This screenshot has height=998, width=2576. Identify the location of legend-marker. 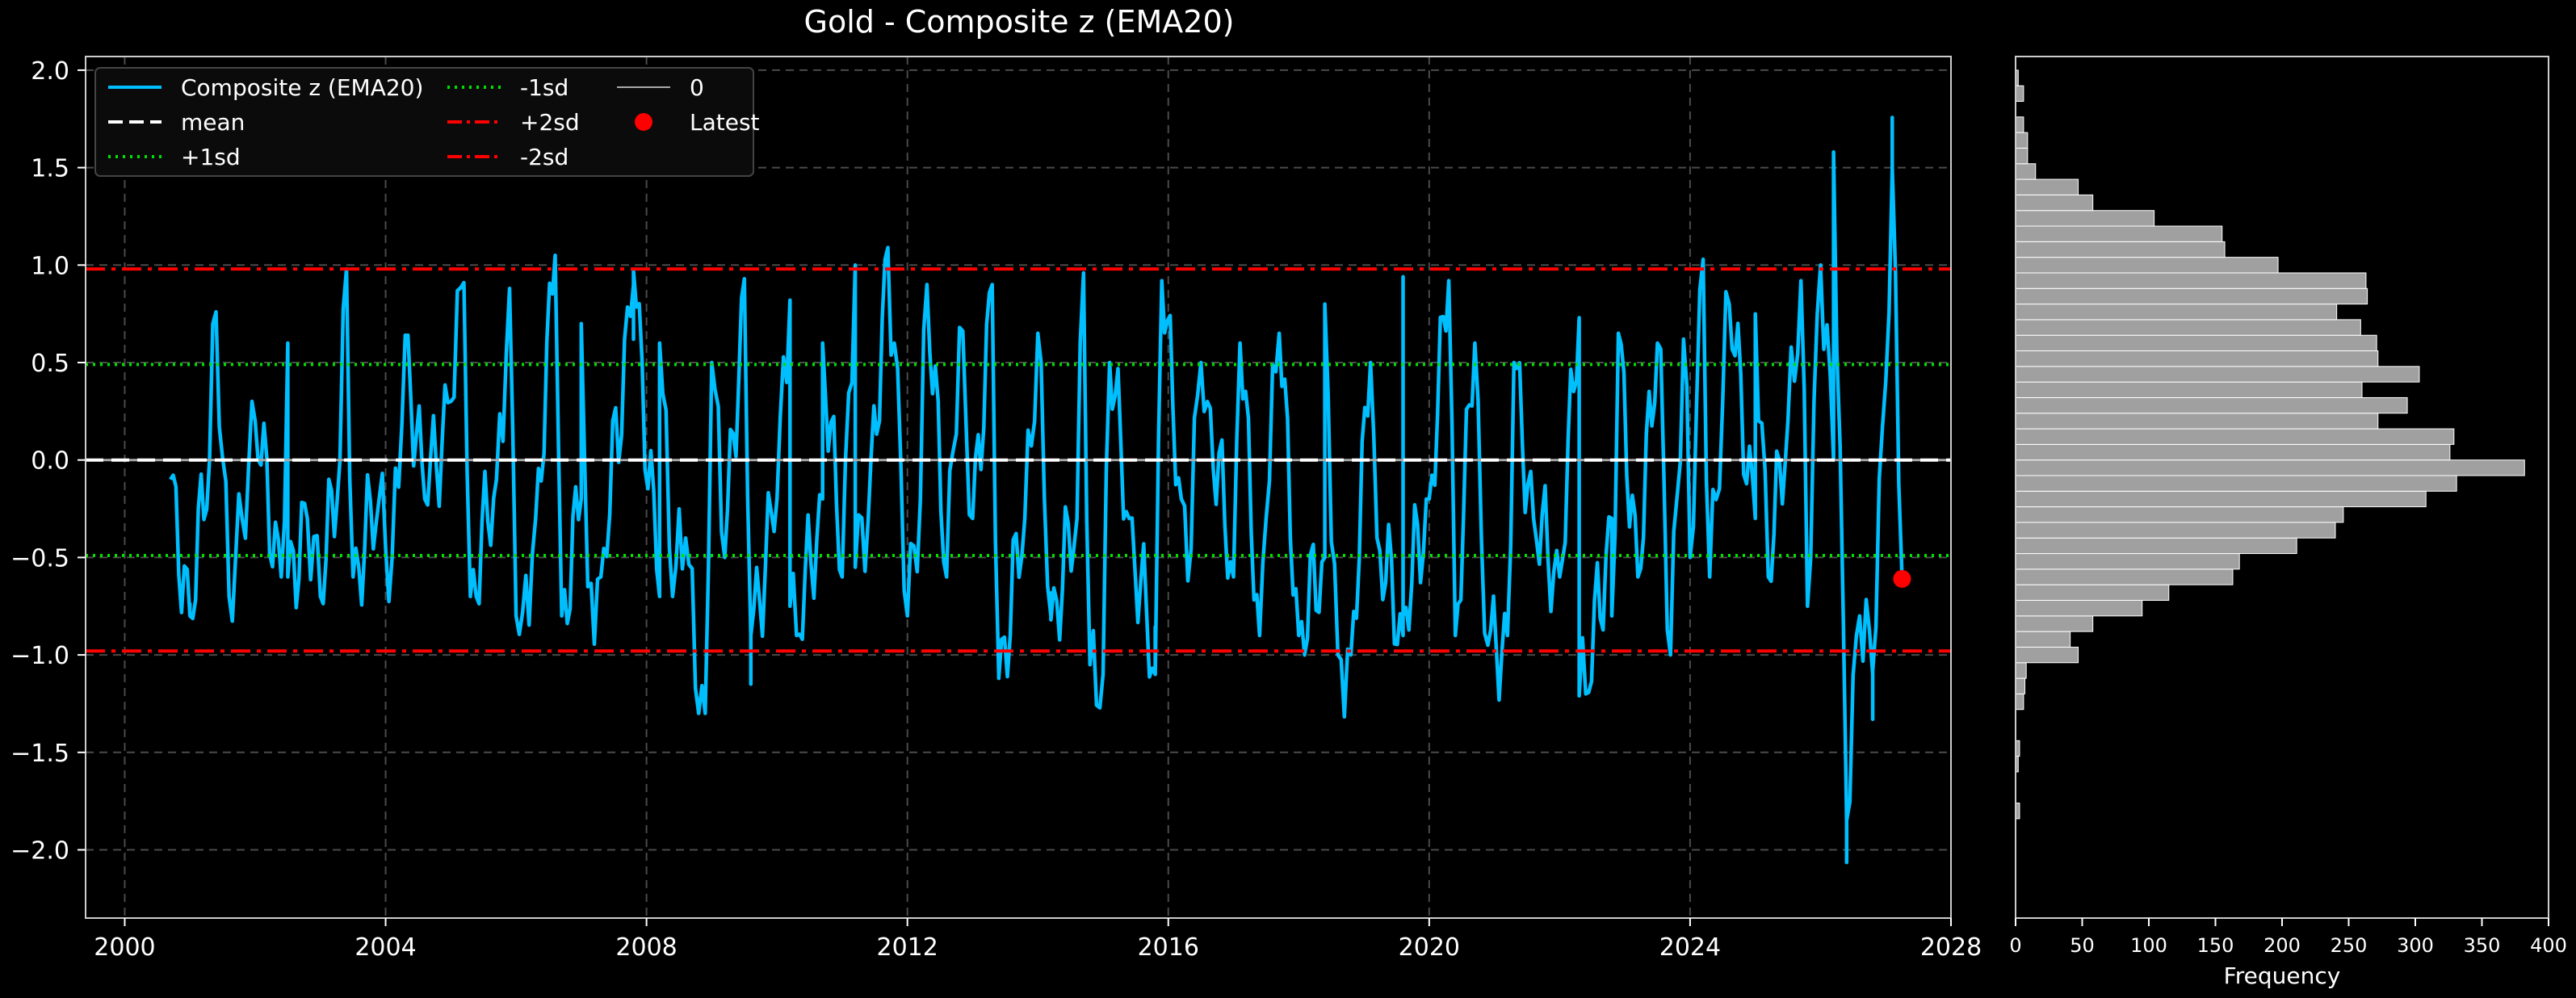
(643, 122).